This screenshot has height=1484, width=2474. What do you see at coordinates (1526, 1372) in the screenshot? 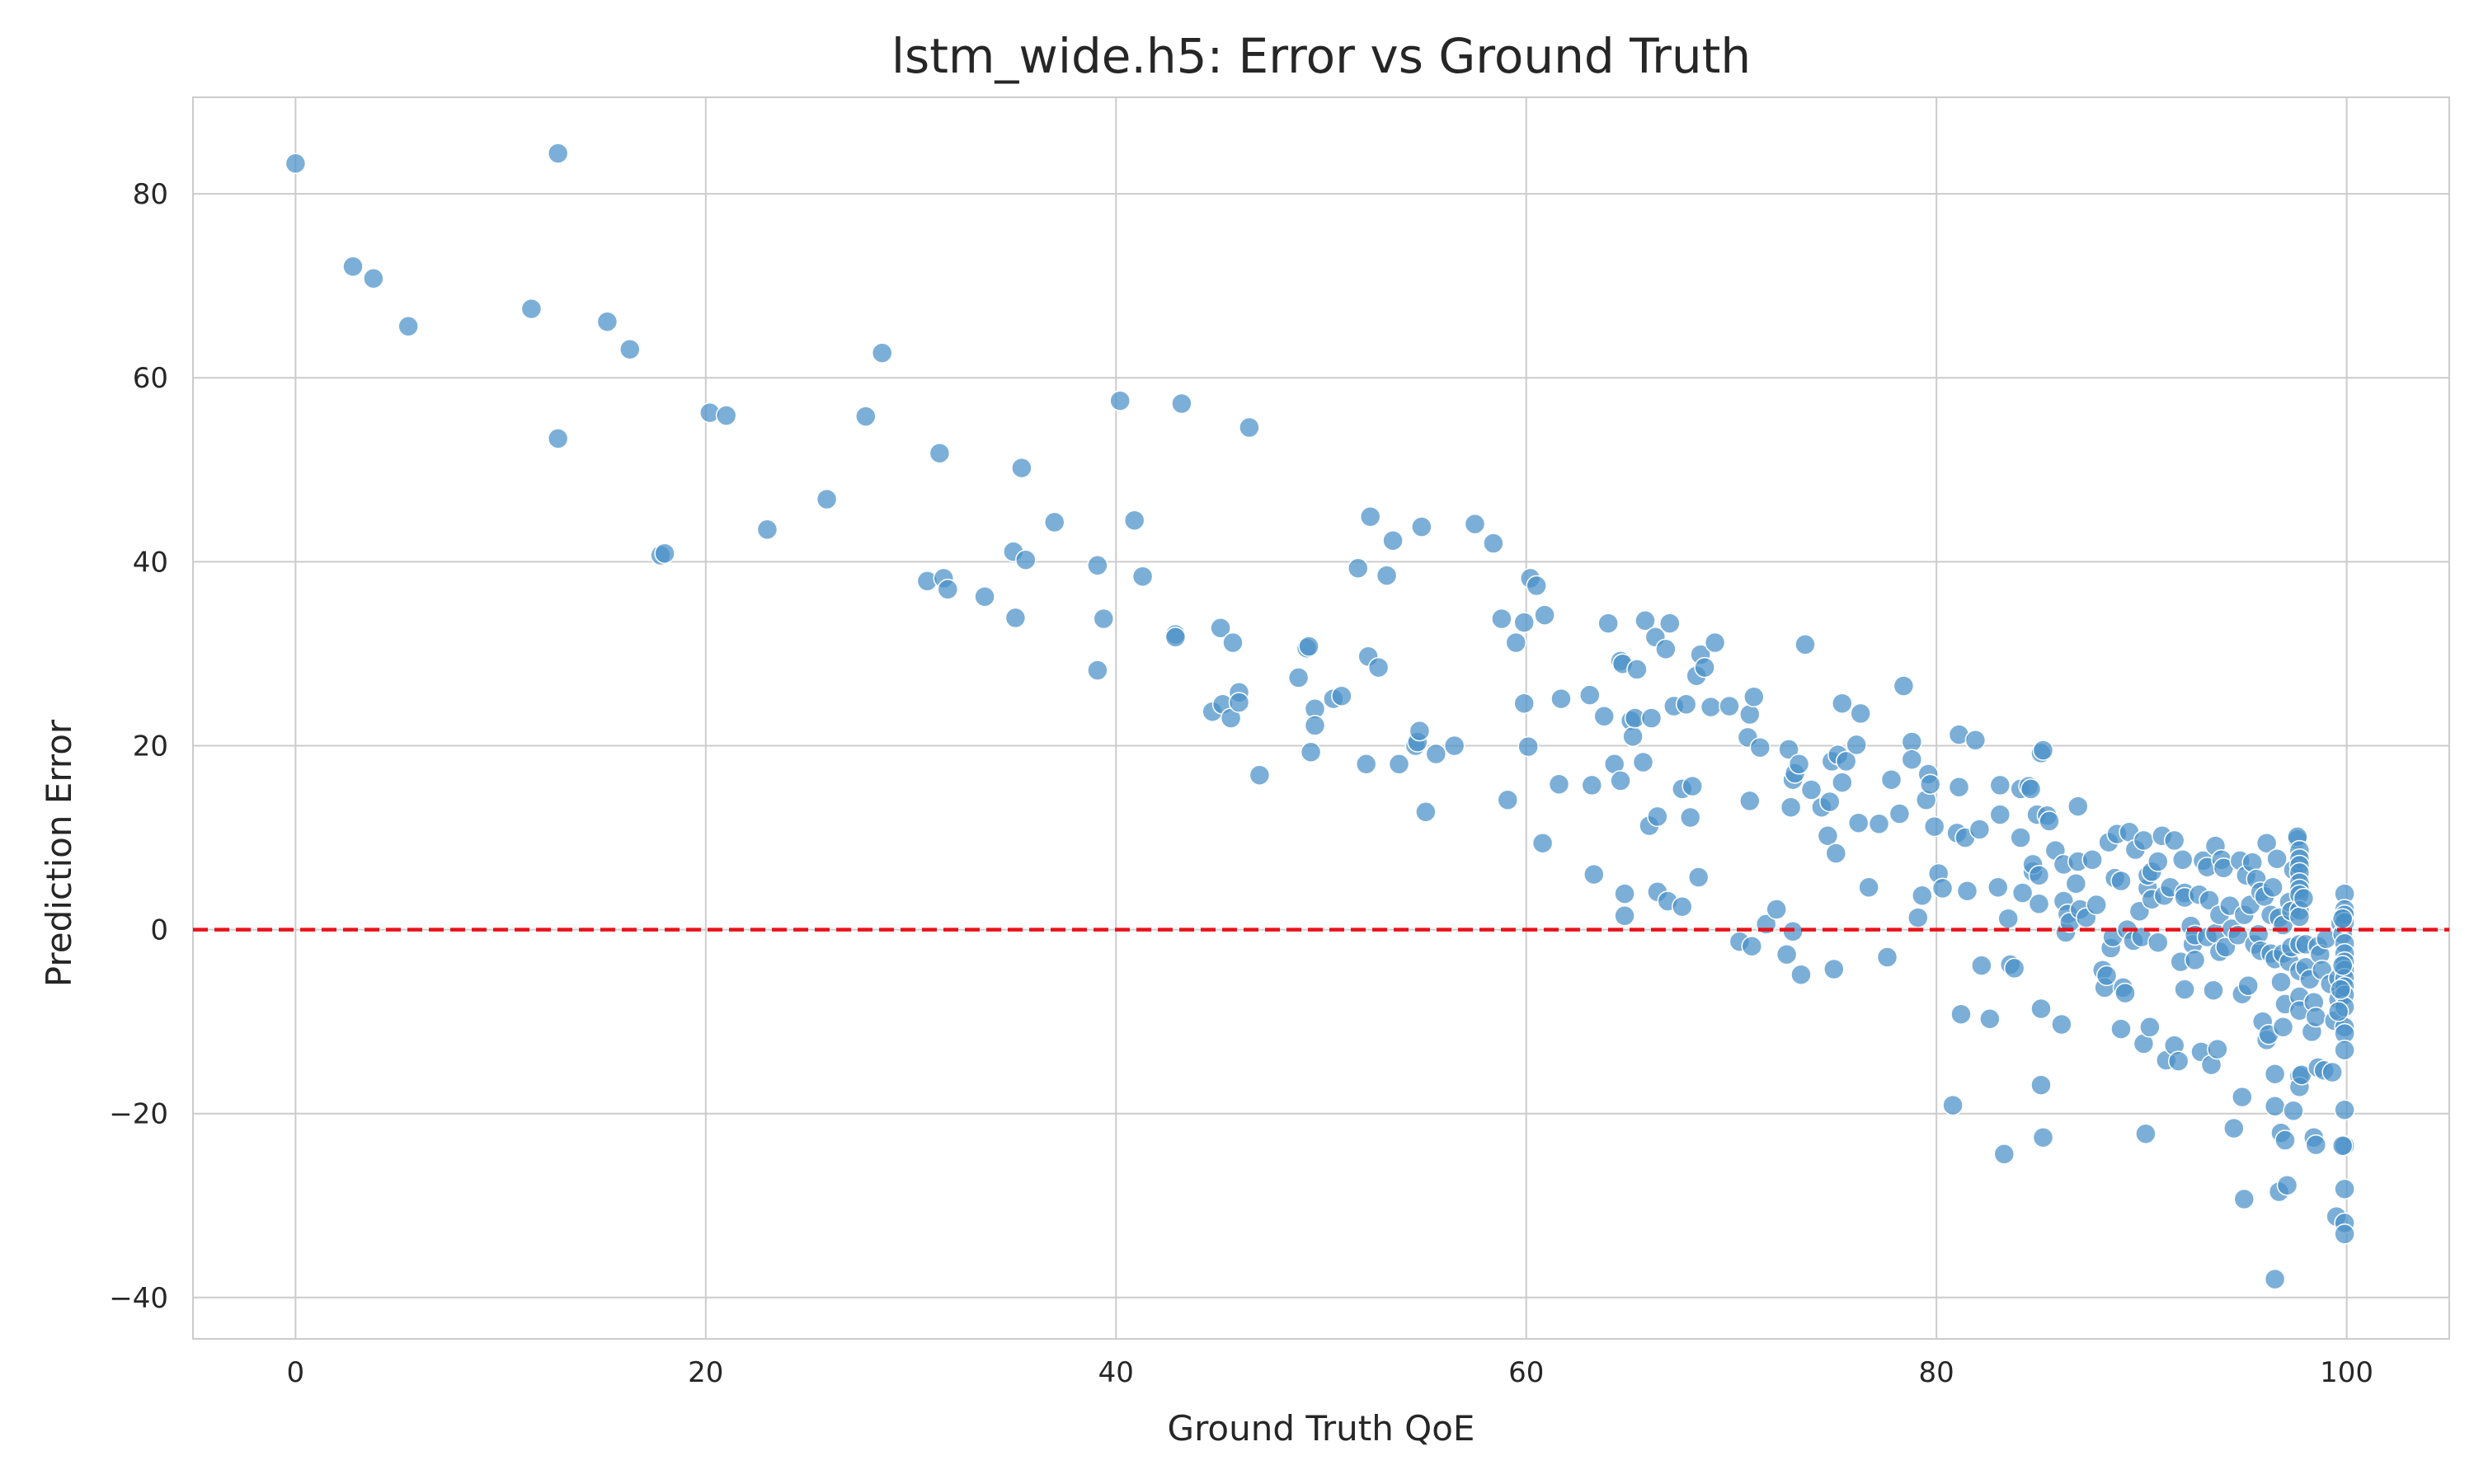
I see `x-tick-label: 60` at bounding box center [1526, 1372].